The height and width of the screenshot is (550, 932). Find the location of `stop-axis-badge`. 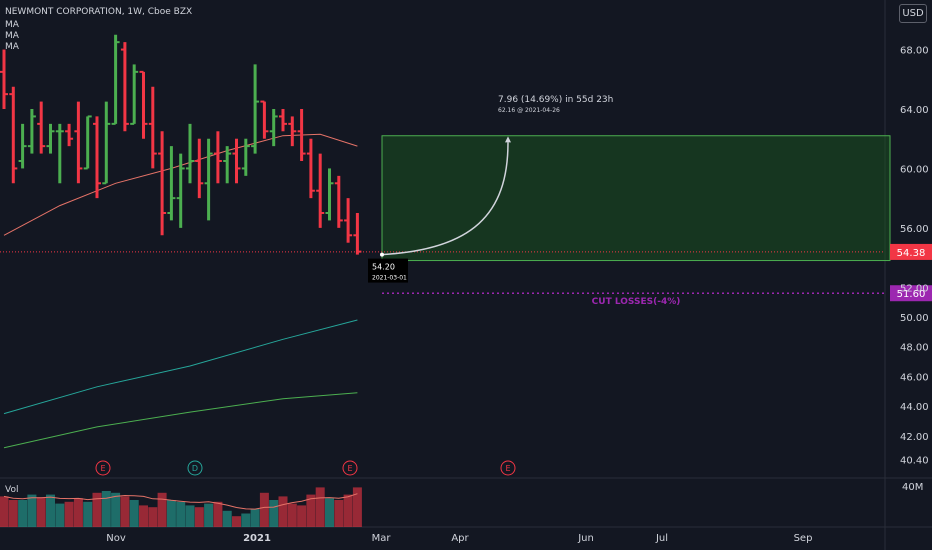

stop-axis-badge is located at coordinates (911, 293).